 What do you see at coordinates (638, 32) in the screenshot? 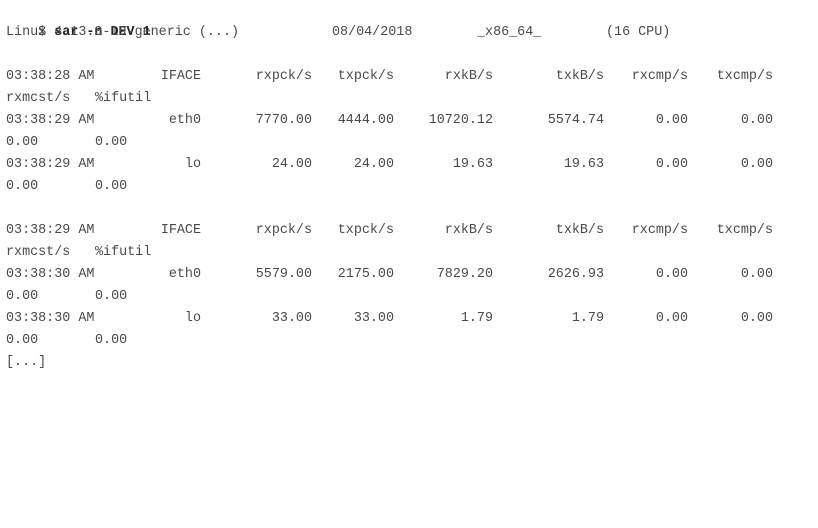
I see `sysinfo-cpus: (16 CPU)` at bounding box center [638, 32].